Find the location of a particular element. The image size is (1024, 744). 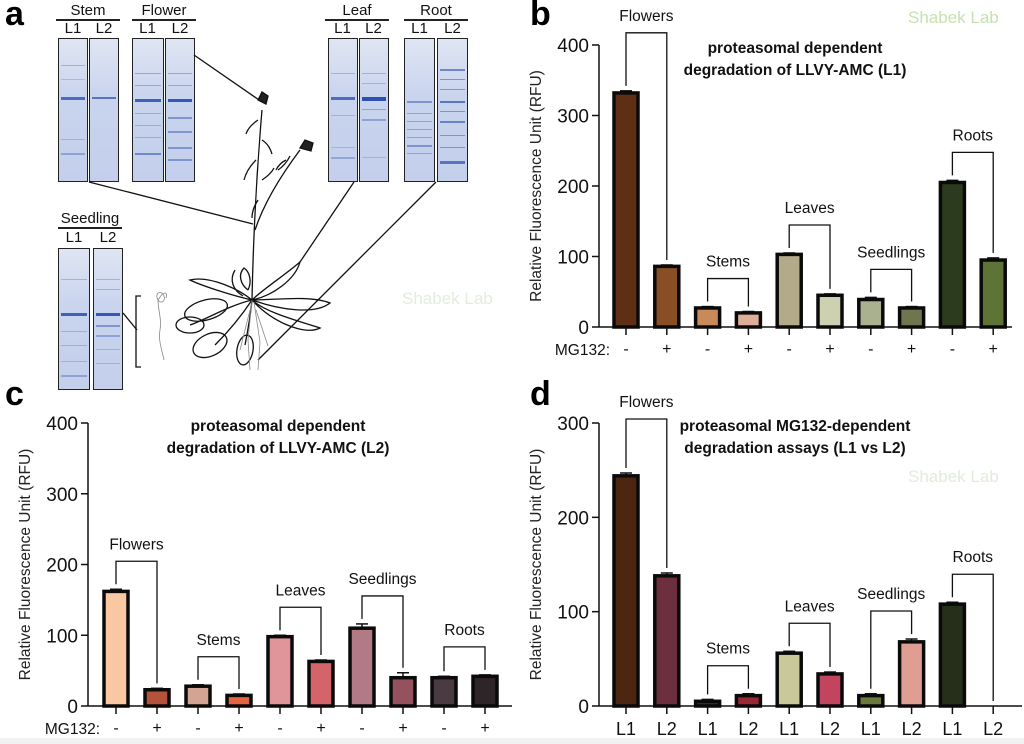

x-prefix-label: MG132: is located at coordinates (72, 729).